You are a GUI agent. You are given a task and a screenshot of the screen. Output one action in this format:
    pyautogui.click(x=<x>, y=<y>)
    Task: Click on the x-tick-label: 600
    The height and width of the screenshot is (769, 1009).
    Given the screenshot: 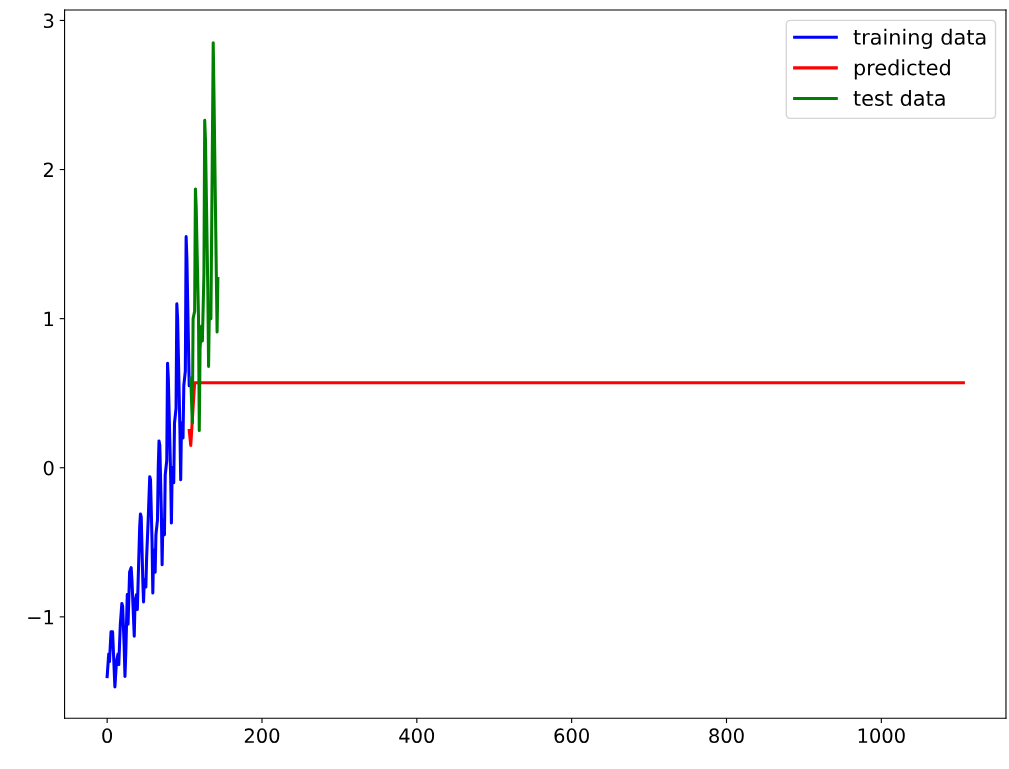 What is the action you would take?
    pyautogui.click(x=571, y=736)
    